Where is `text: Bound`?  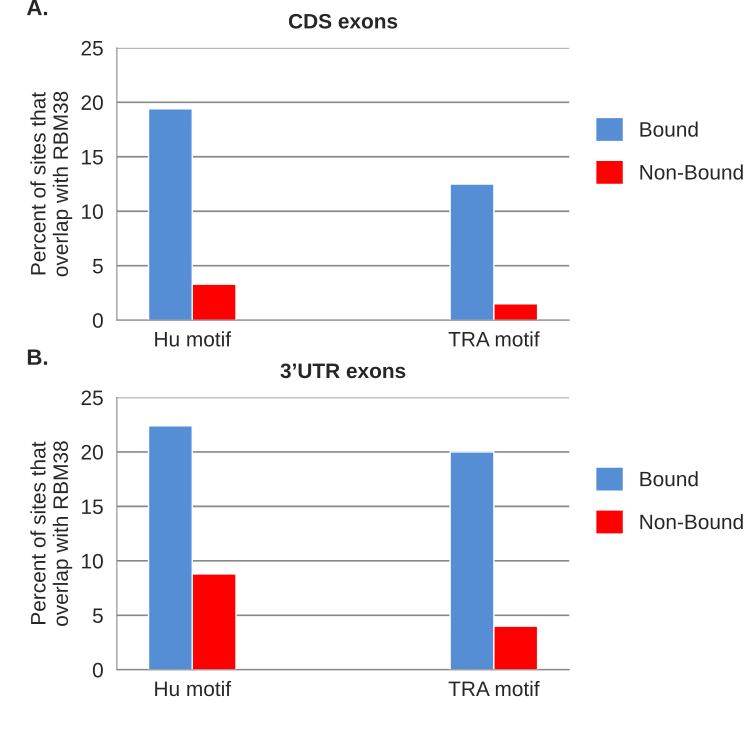 text: Bound is located at coordinates (669, 478).